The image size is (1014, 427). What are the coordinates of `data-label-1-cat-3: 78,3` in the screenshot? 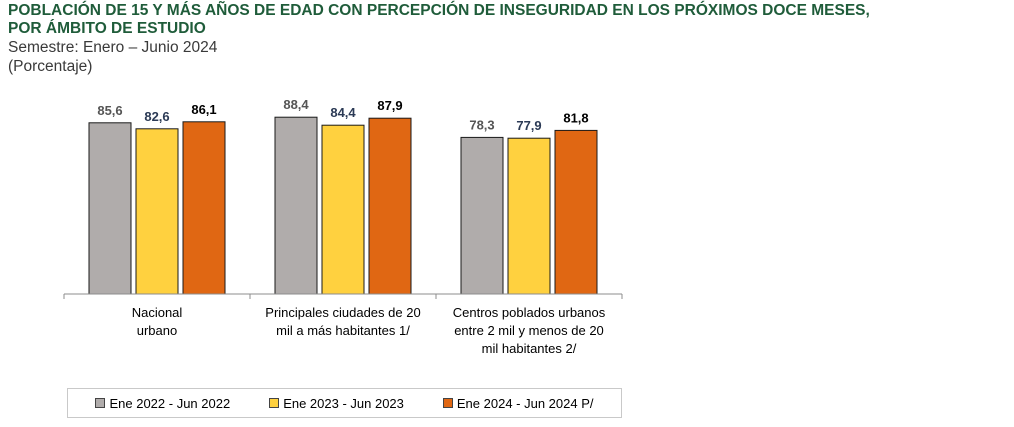 It's located at (481, 124).